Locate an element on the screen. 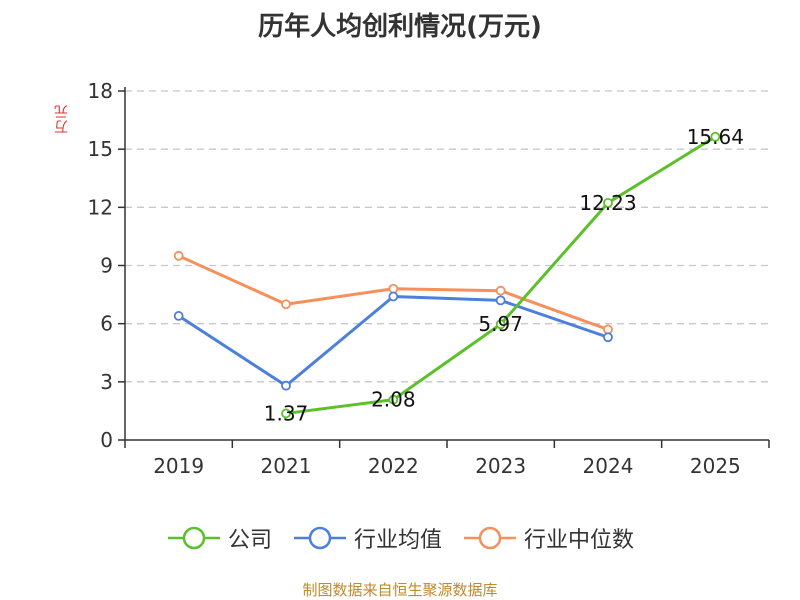 This screenshot has width=800, height=600. data-label: 1.37 is located at coordinates (286, 413).